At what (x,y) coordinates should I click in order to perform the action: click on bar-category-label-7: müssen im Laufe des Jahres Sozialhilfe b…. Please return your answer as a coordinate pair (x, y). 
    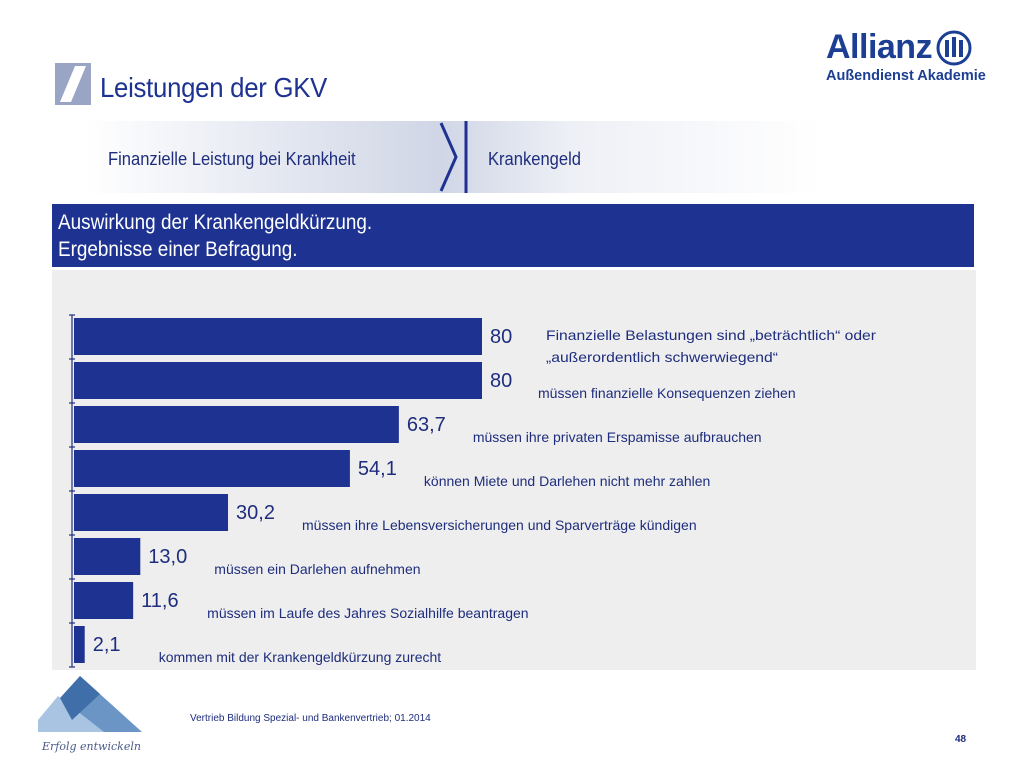
    Looking at the image, I should click on (367, 613).